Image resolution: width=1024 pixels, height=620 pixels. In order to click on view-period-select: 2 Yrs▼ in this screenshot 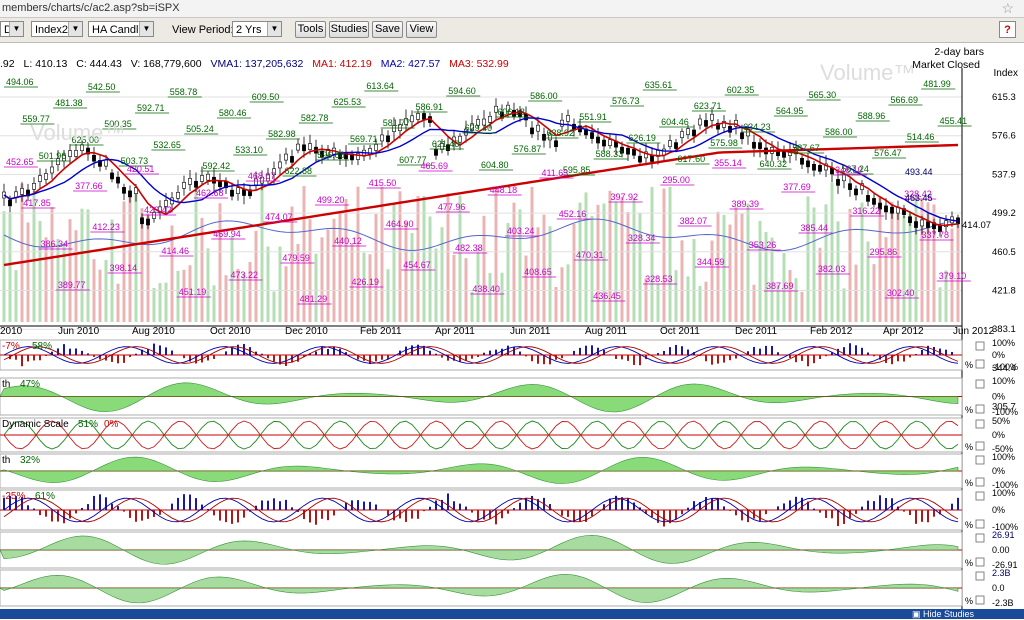, I will do `click(257, 29)`.